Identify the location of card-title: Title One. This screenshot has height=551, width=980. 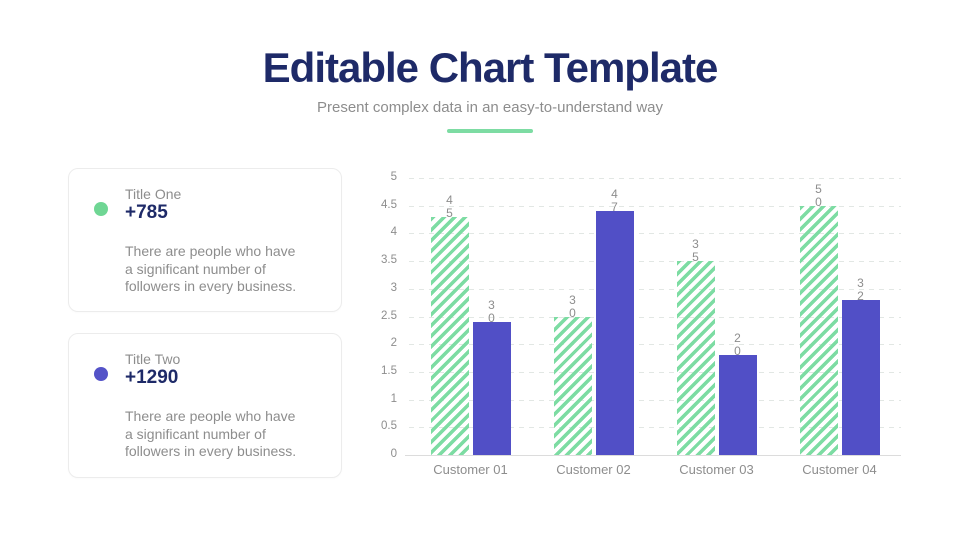
(153, 194).